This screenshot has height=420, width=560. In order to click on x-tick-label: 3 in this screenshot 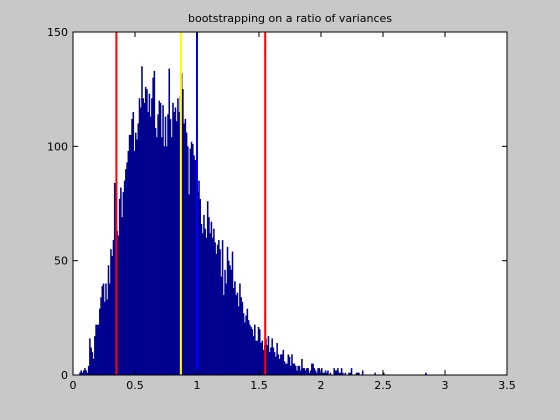, I will do `click(445, 385)`.